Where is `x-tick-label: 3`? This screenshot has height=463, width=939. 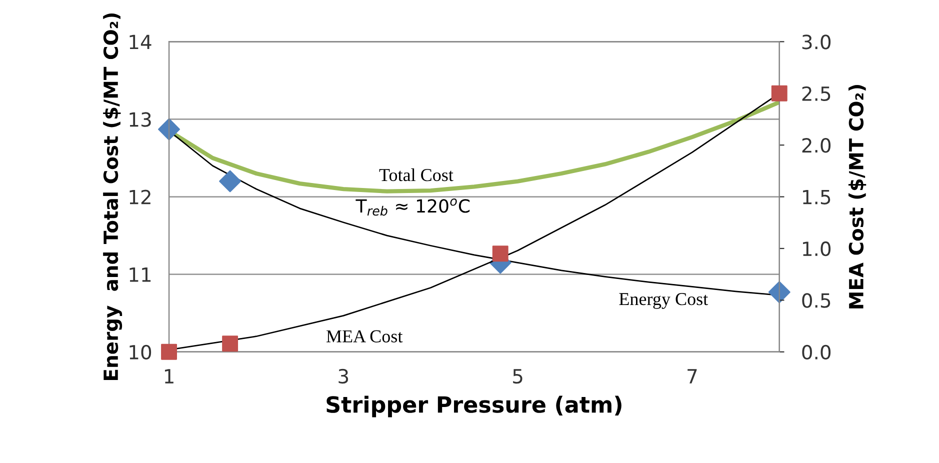 x-tick-label: 3 is located at coordinates (343, 376).